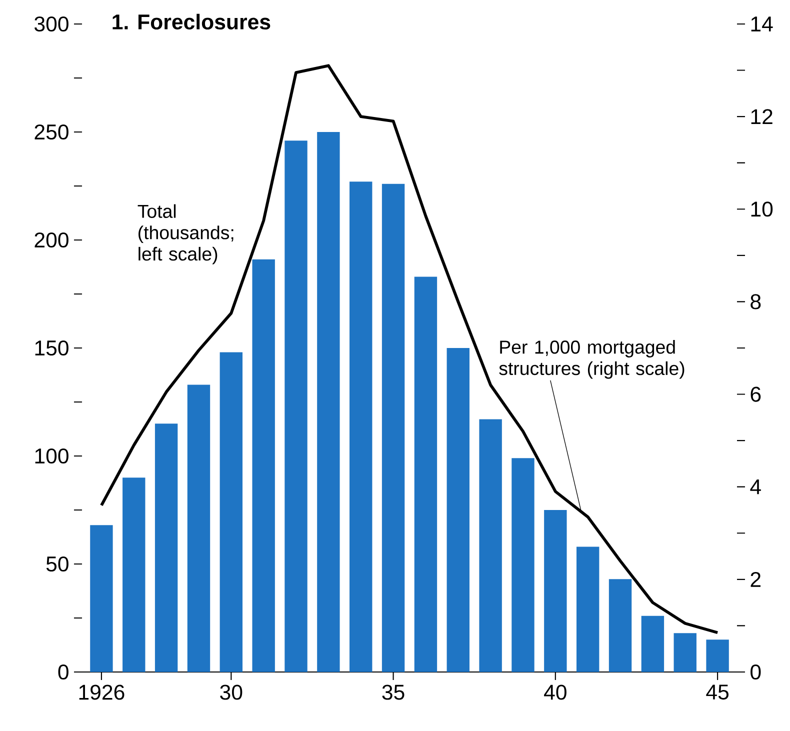 The width and height of the screenshot is (790, 731). Describe the element at coordinates (57, 564) in the screenshot. I see `y-tick-label: 50` at that location.